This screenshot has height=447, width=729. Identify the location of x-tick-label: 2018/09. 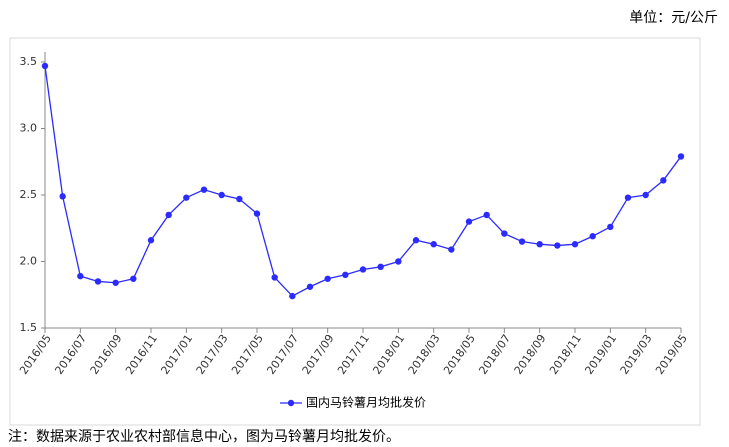
(530, 354).